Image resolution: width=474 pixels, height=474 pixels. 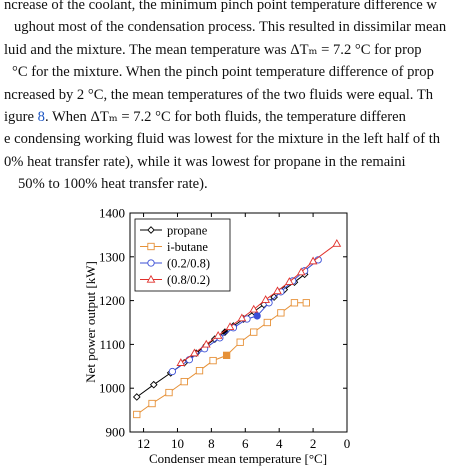 I want to click on y-tick-label: 1100, so click(x=112, y=344).